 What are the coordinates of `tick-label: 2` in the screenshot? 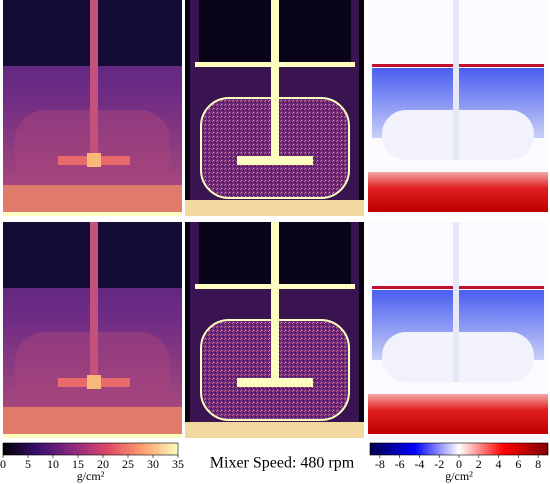 It's located at (479, 464).